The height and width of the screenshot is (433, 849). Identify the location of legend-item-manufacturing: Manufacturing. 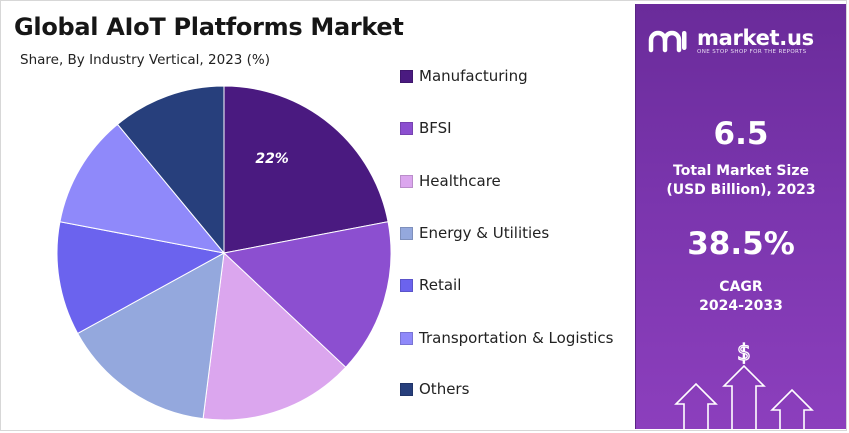
(464, 76).